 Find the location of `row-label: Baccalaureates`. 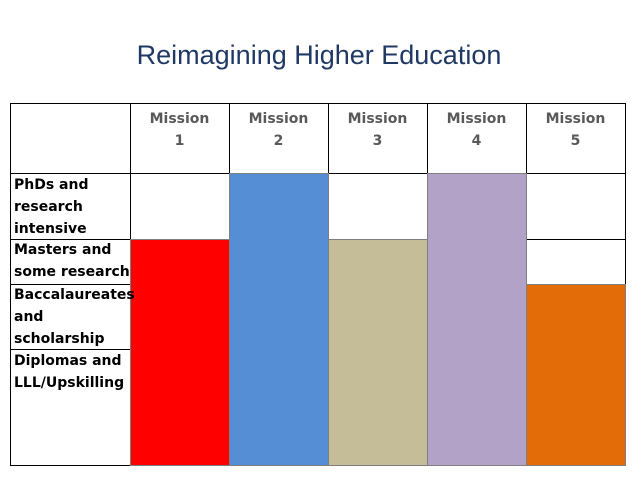

row-label: Baccalaureates is located at coordinates (74, 295).